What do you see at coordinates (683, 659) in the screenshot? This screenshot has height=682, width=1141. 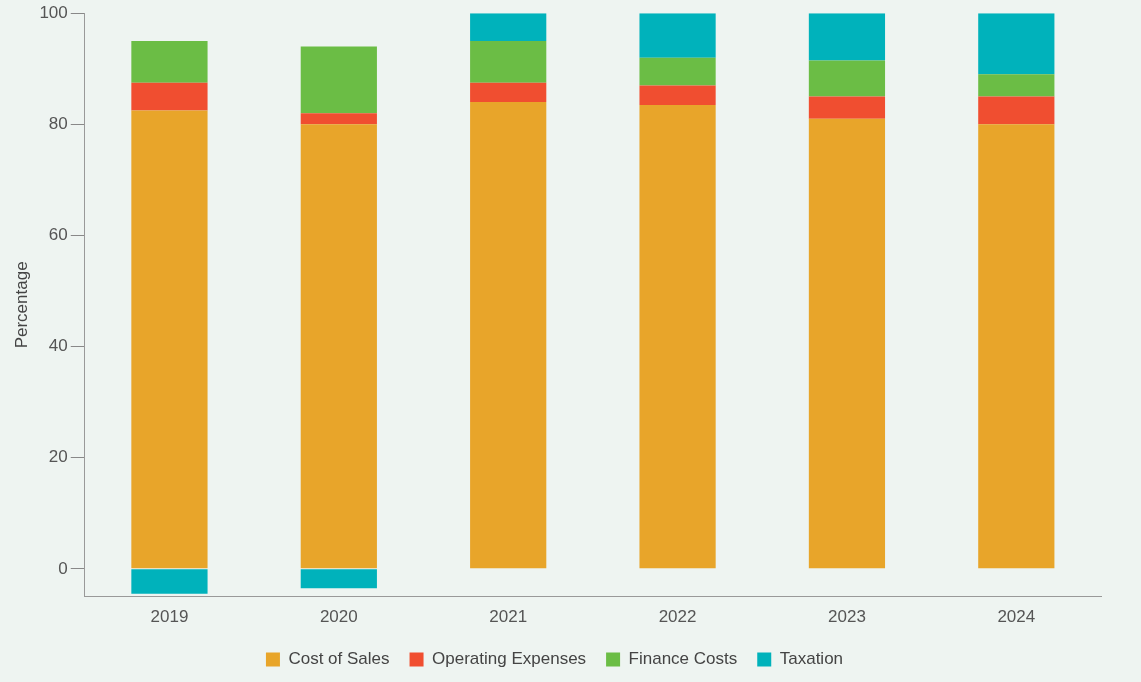 I see `legend-label: Finance Costs` at bounding box center [683, 659].